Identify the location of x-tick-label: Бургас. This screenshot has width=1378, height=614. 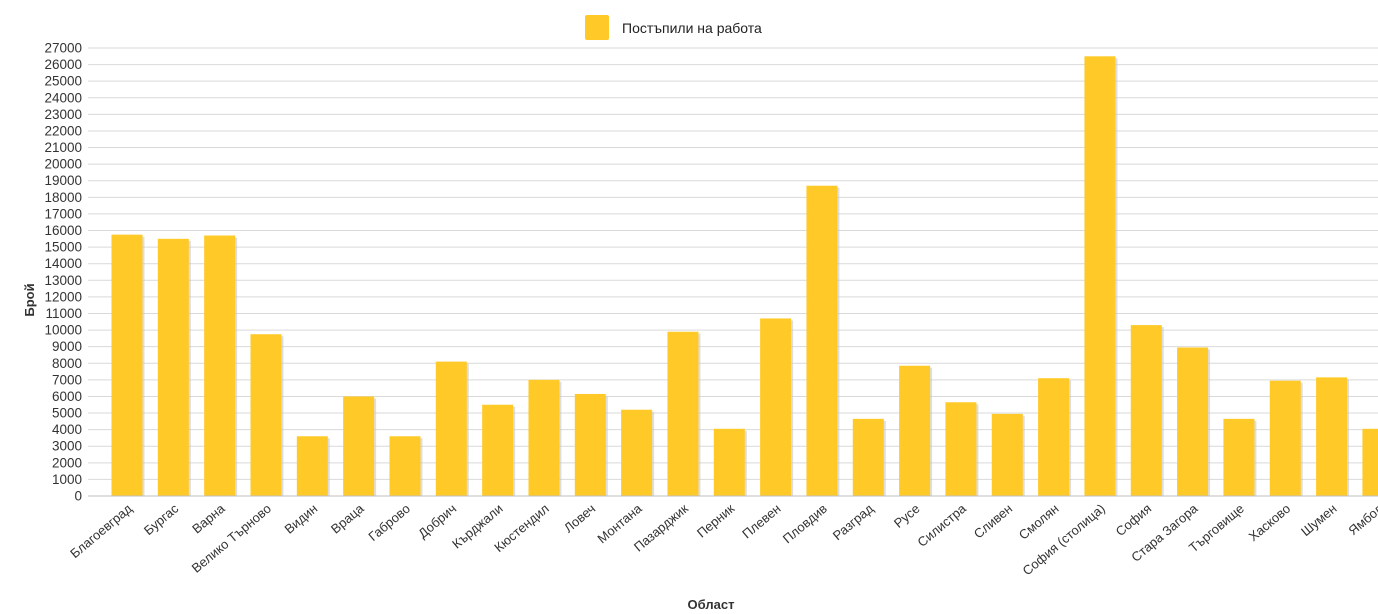
(161, 519).